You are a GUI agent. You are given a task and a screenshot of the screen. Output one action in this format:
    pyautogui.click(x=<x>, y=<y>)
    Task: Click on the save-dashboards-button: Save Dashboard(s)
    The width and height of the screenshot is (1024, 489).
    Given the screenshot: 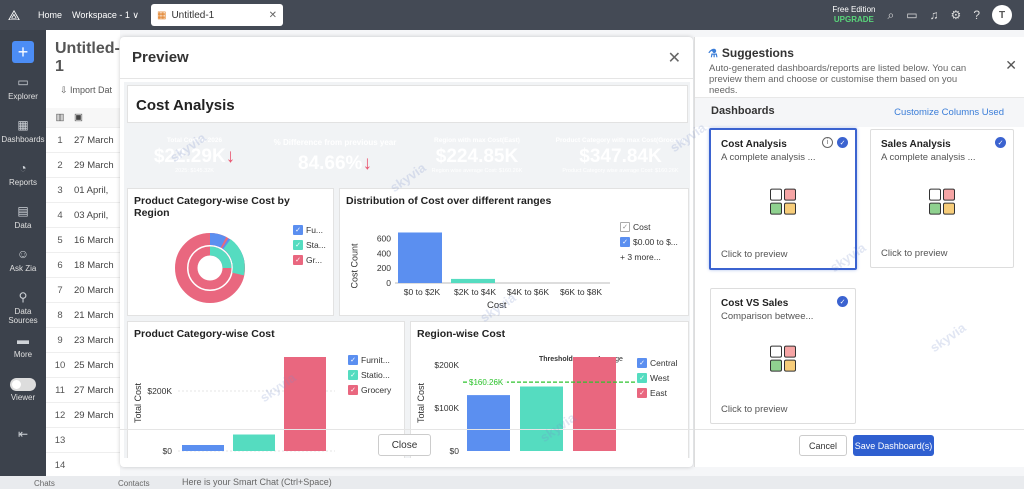 What is the action you would take?
    pyautogui.click(x=893, y=445)
    